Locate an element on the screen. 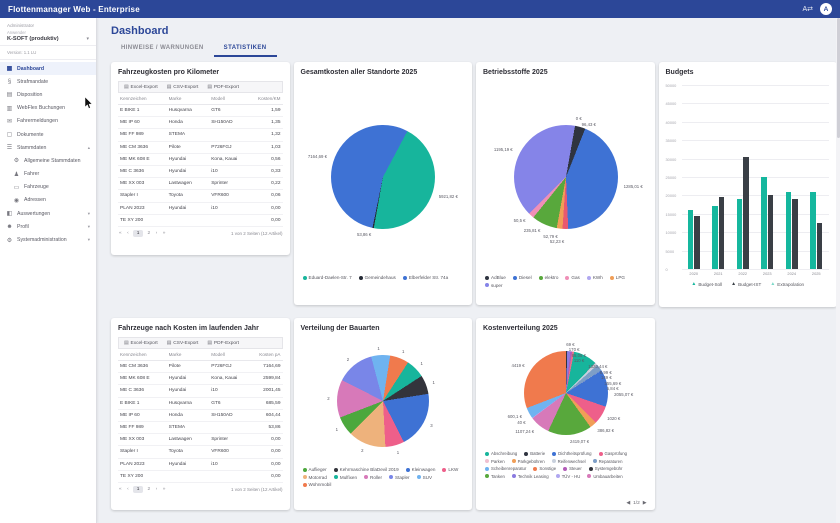 The width and height of the screenshot is (840, 523). table-row: ME XX 003 Lastwagen Sprinter 0,22 is located at coordinates (200, 184).